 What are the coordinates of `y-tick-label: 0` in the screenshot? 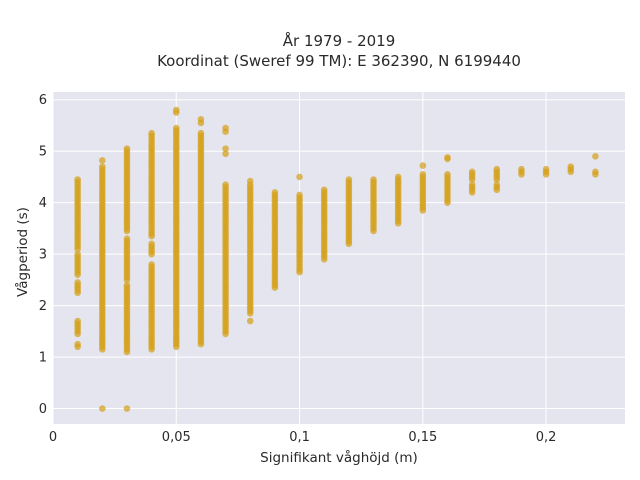 It's located at (43, 409).